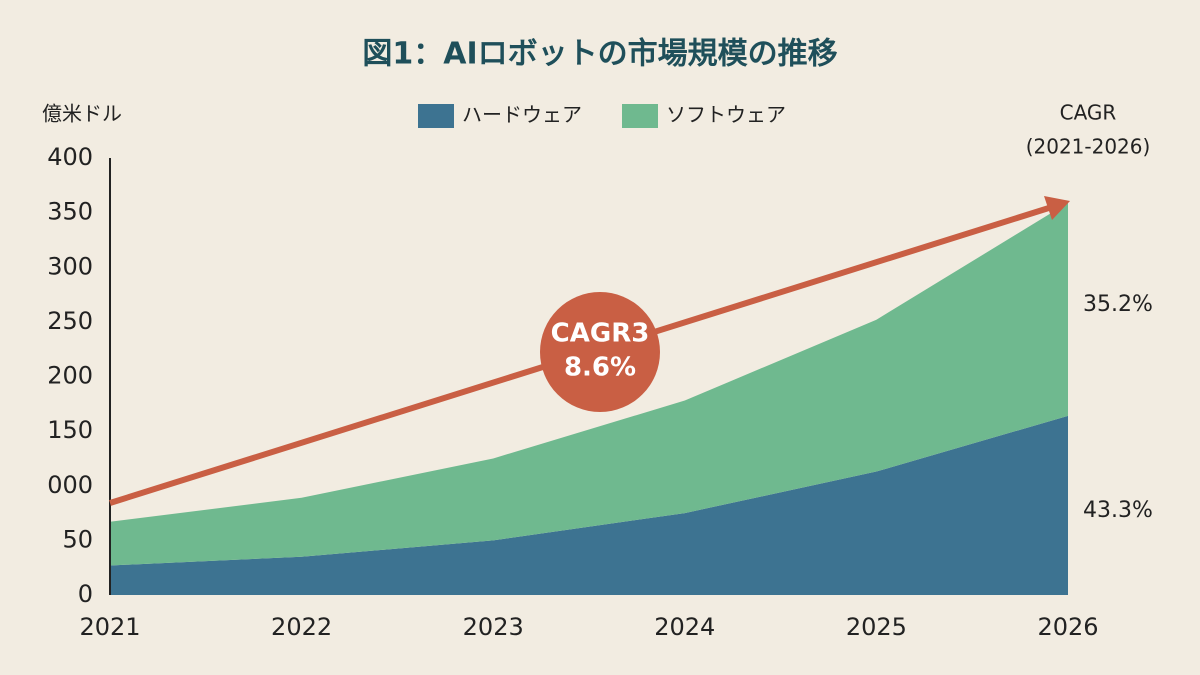 The width and height of the screenshot is (1200, 675). I want to click on y-tick-label: 50, so click(77, 539).